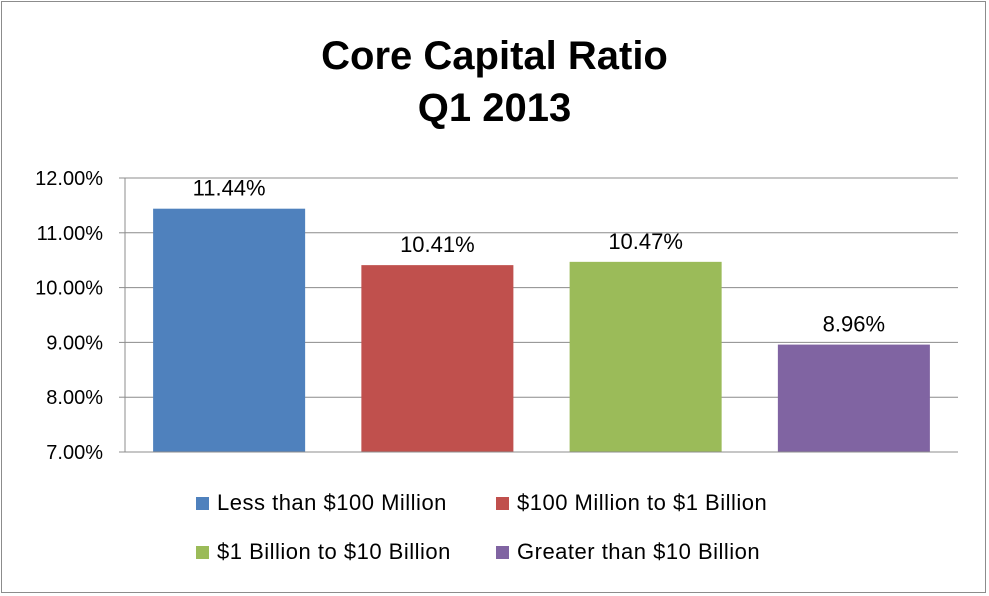 This screenshot has height=596, width=989. What do you see at coordinates (69, 289) in the screenshot?
I see `y-tick-label-4: 10.00%` at bounding box center [69, 289].